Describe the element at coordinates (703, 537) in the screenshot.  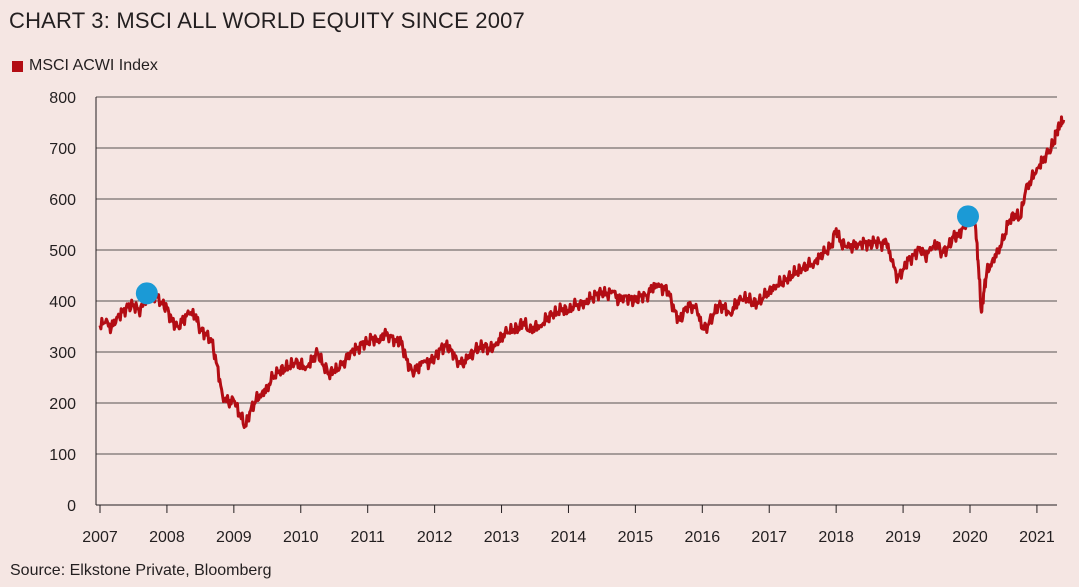
I see `x-tick-label-2016: 2016` at that location.